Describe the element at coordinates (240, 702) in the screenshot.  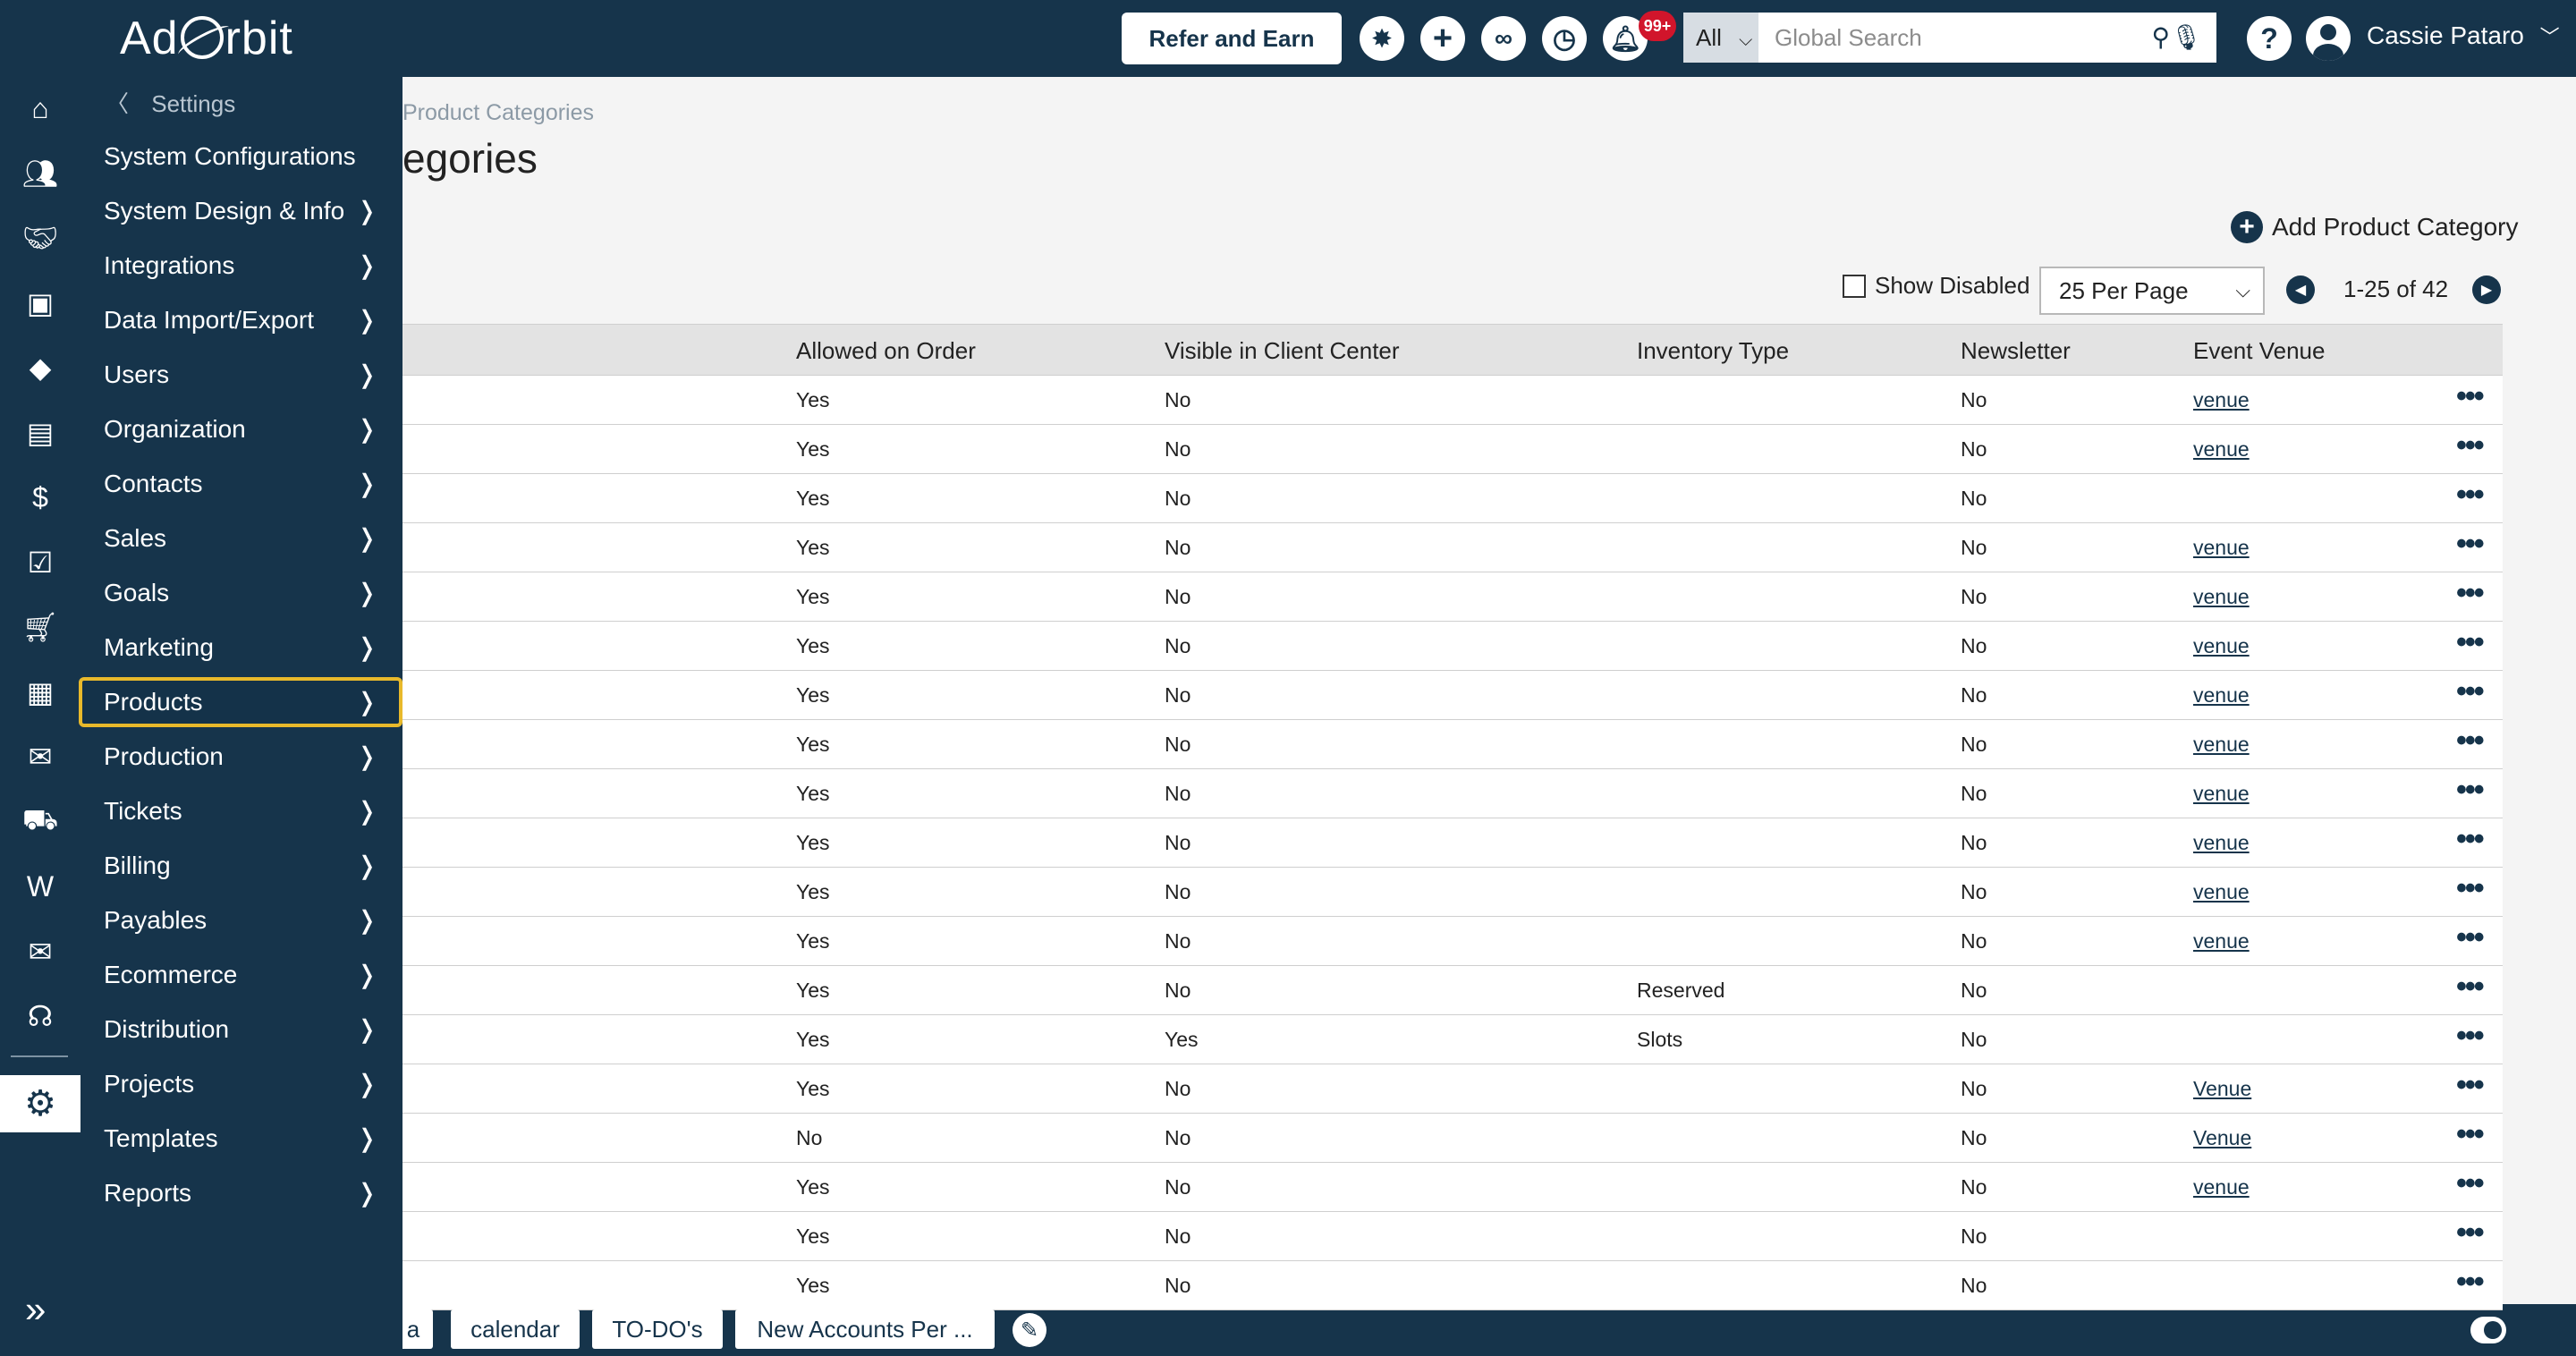
I see `settings-menu-item-products: Products ❭` at that location.